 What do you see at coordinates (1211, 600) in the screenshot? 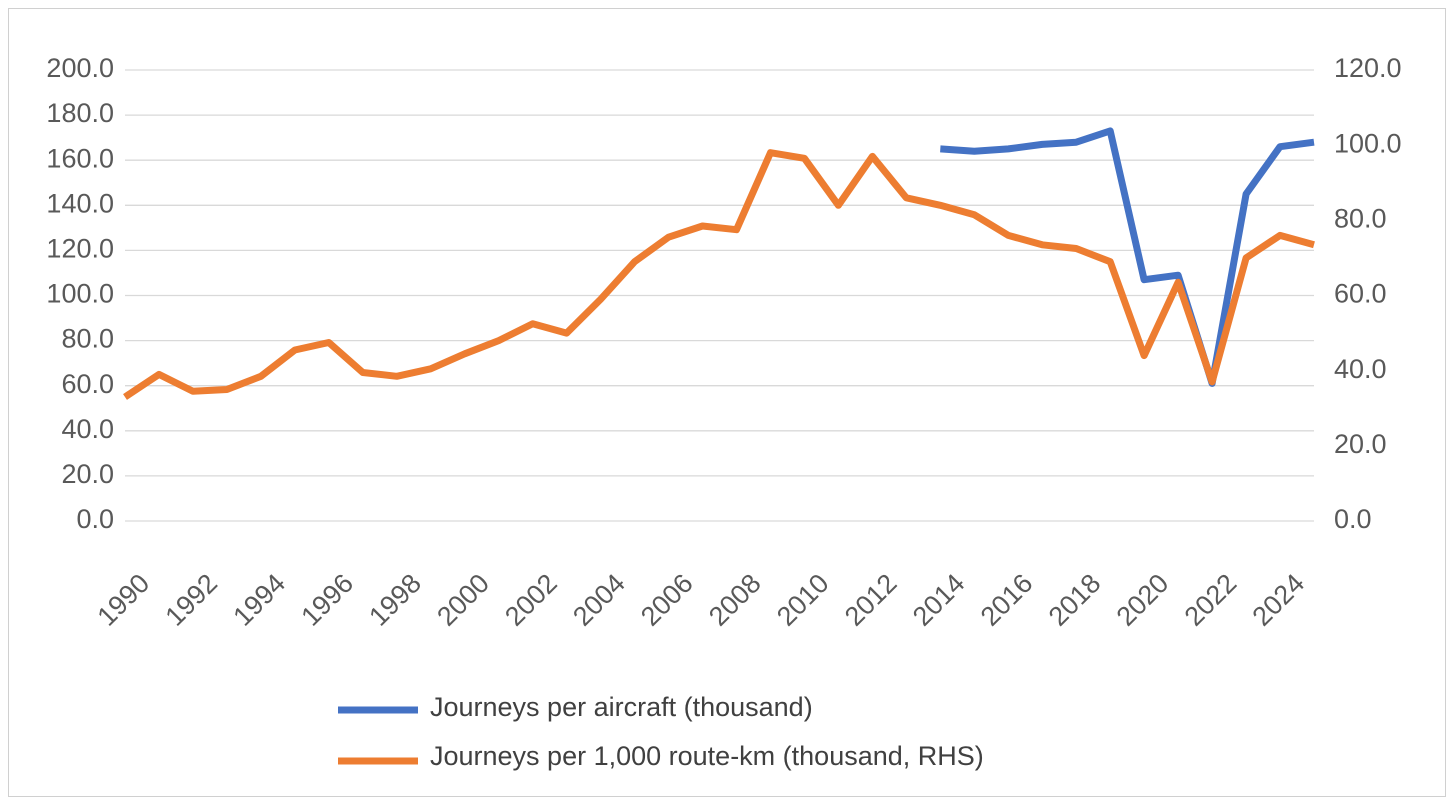
I see `x-tick-label: 2022` at bounding box center [1211, 600].